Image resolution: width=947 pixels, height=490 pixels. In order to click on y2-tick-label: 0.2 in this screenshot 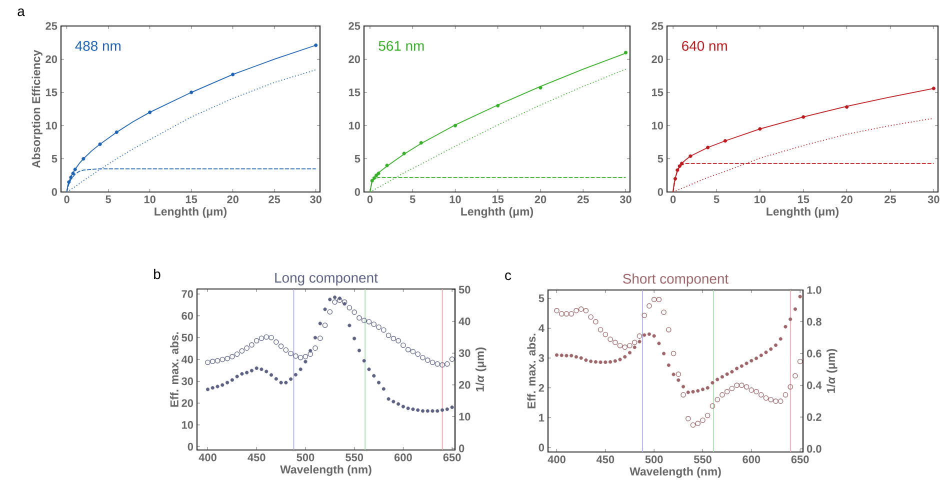, I will do `click(814, 417)`.